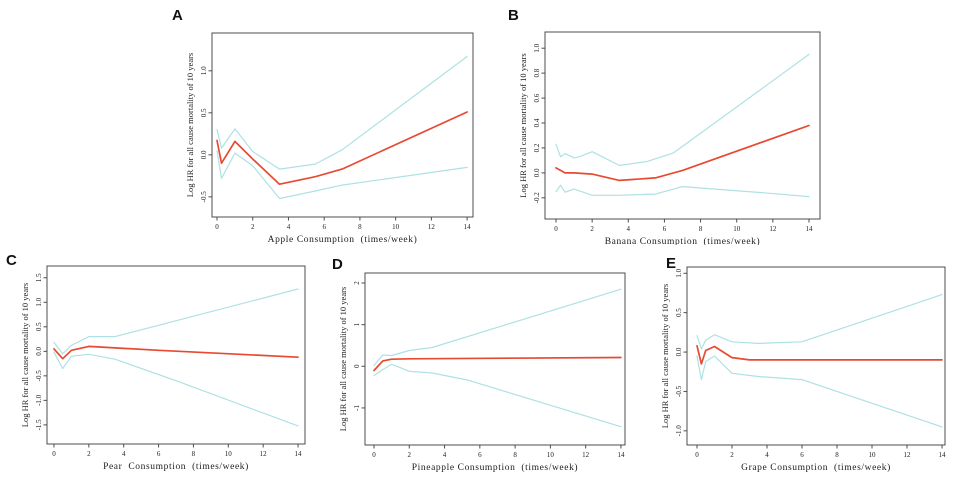  I want to click on y-tick-label: 0.2, so click(537, 147).